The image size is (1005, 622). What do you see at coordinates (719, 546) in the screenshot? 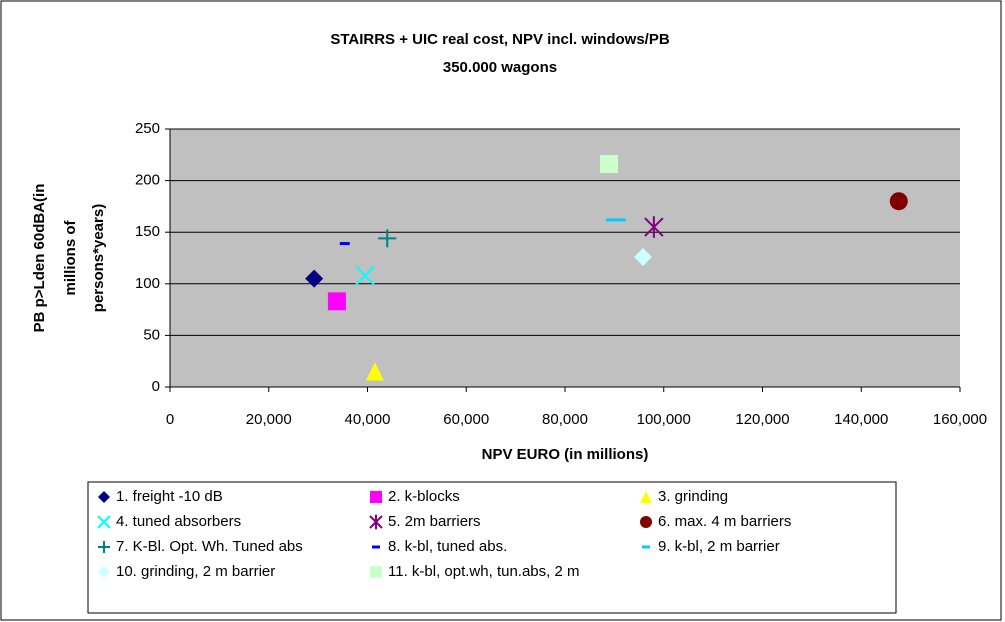
I see `legend-label: 9. k-bl, 2 m barrier` at bounding box center [719, 546].